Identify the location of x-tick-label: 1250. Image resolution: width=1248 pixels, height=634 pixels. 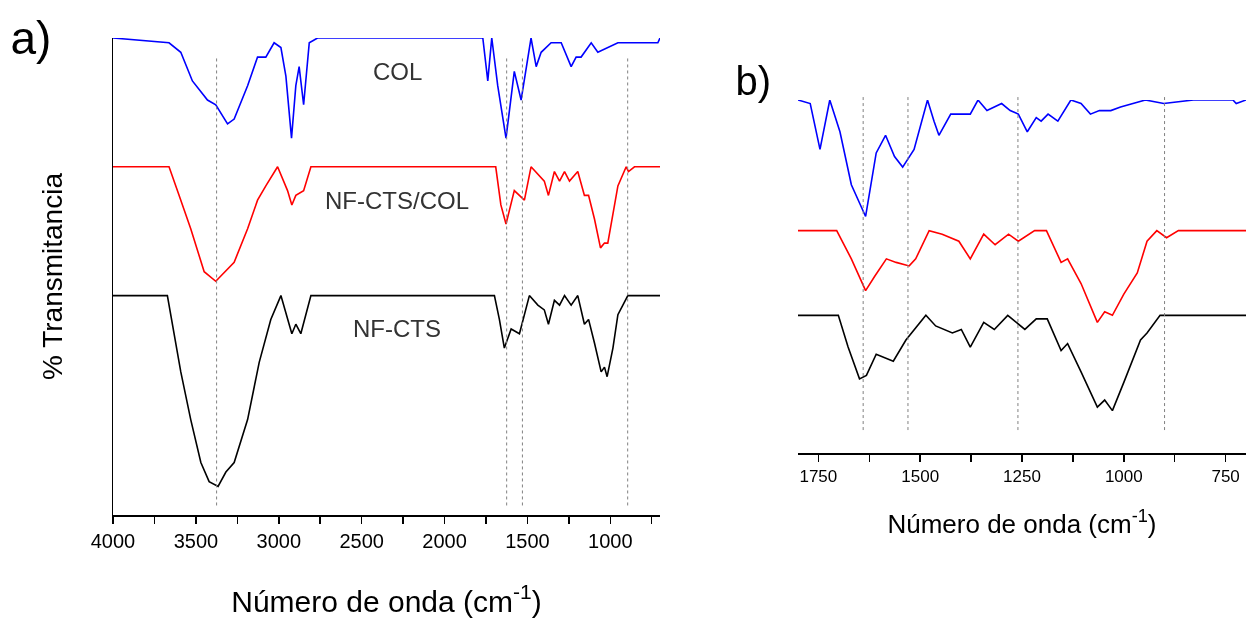
(1022, 476).